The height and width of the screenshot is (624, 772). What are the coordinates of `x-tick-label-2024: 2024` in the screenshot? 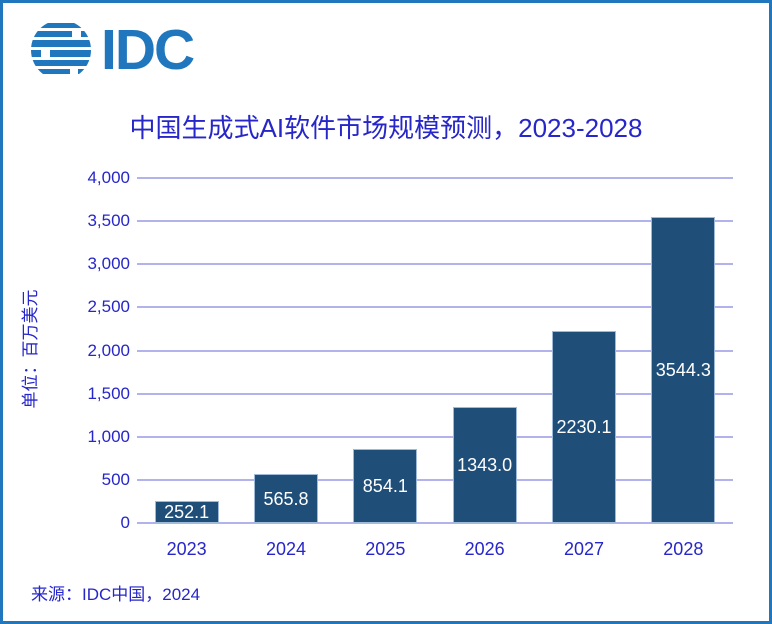 It's located at (286, 549).